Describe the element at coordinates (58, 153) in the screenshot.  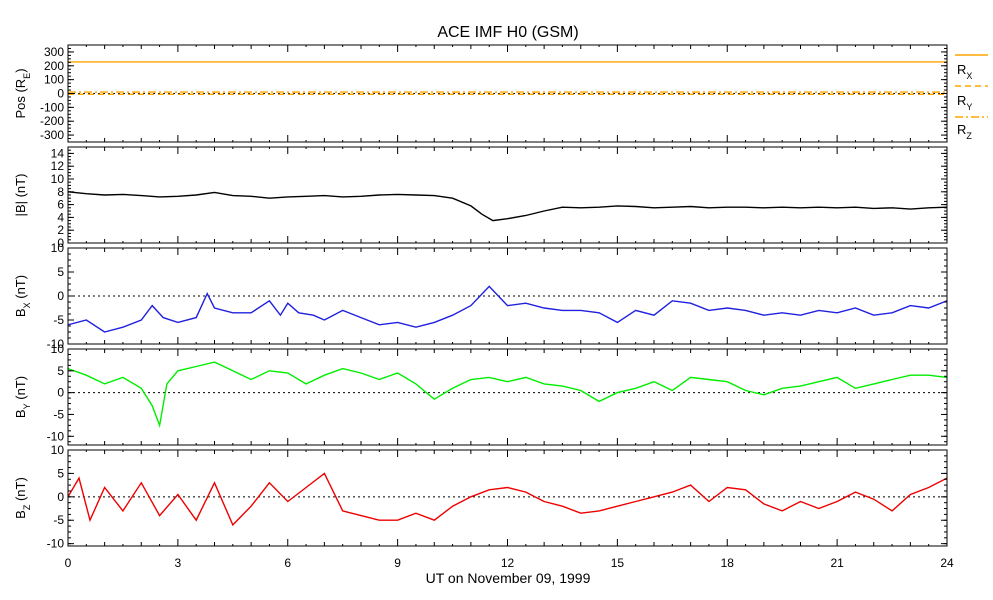
I see `y-tick-label: 14` at that location.